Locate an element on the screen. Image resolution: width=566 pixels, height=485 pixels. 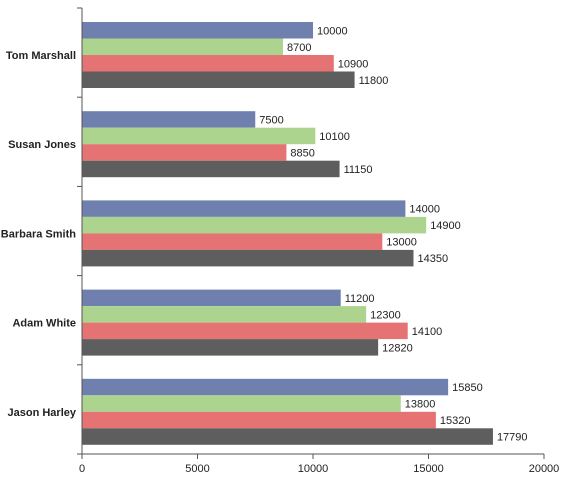
data-label: 14100 is located at coordinates (427, 332).